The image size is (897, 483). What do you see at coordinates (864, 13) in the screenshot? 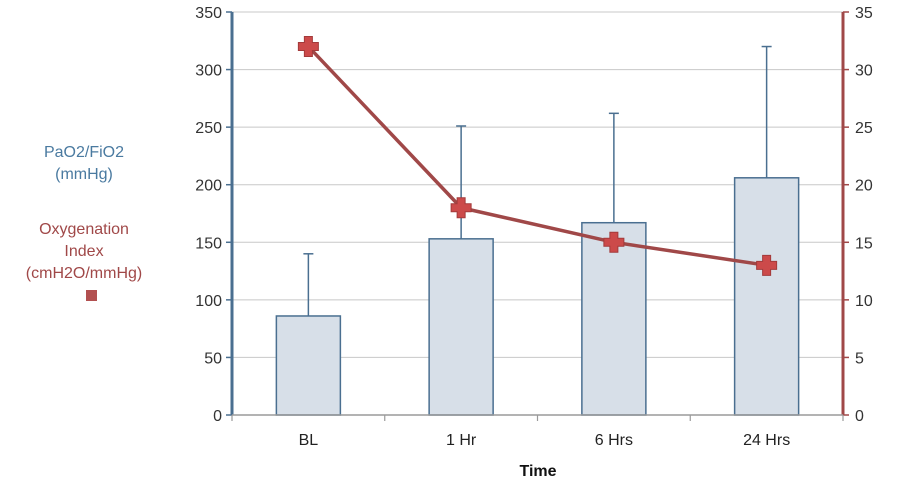
I see `right-tick-label: 35` at bounding box center [864, 13].